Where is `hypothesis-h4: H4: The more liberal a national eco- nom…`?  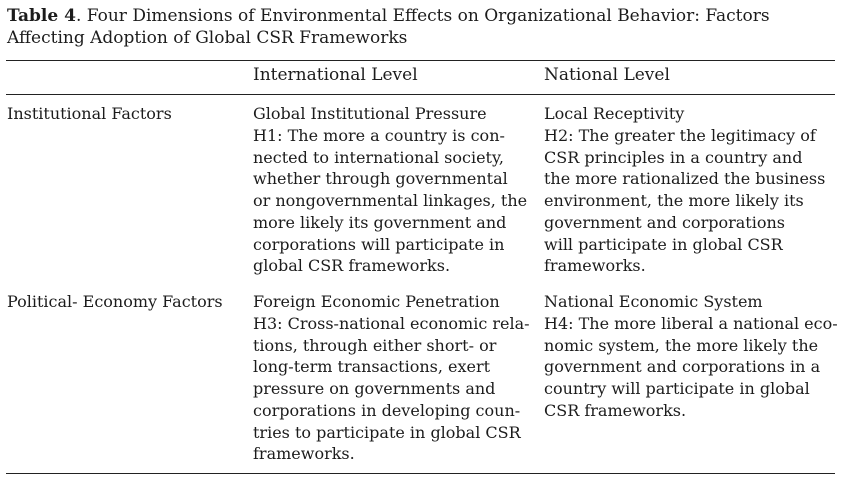
hypothesis-h4: H4: The more liberal a national eco- nom… is located at coordinates (691, 367).